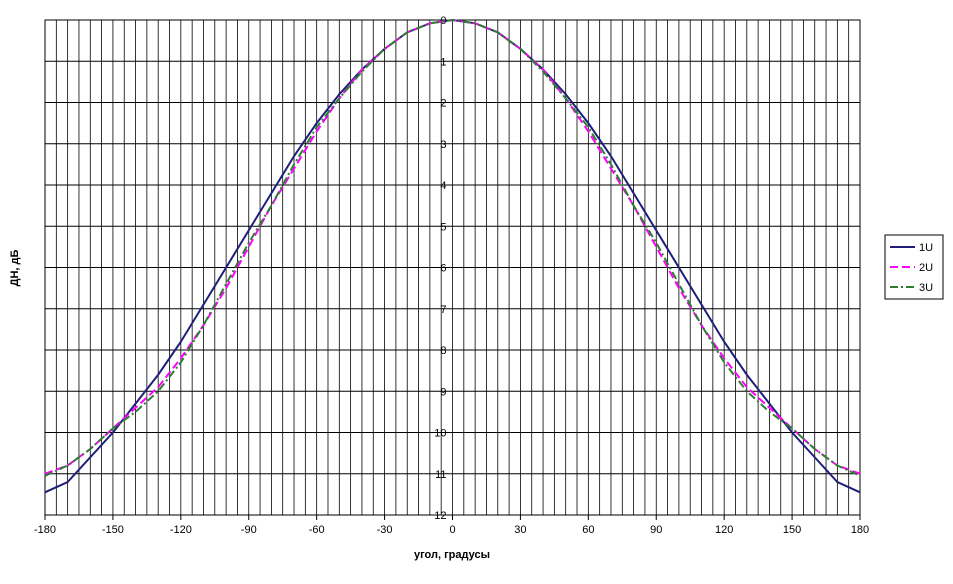 This screenshot has width=953, height=584. I want to click on x-tick-label: 150, so click(792, 530).